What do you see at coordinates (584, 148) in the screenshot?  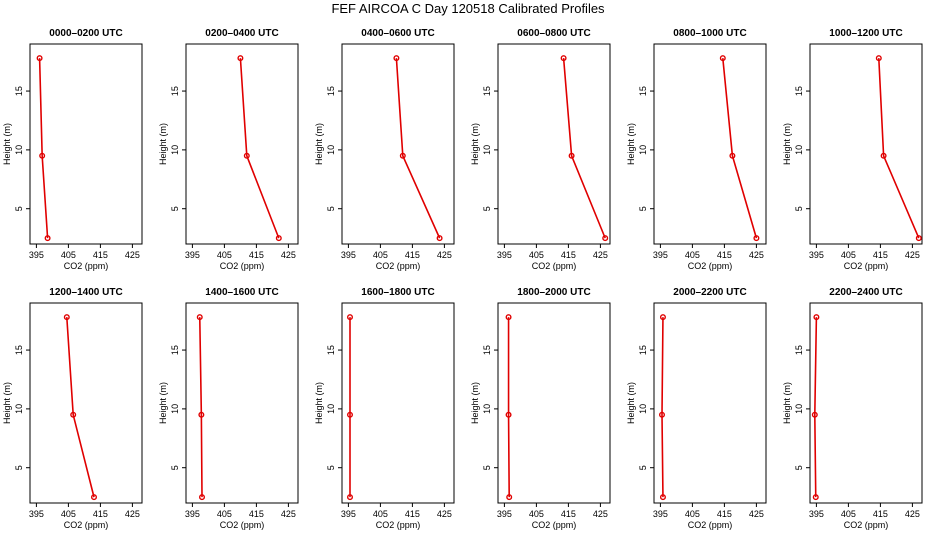 I see `panel-4-profile-line` at bounding box center [584, 148].